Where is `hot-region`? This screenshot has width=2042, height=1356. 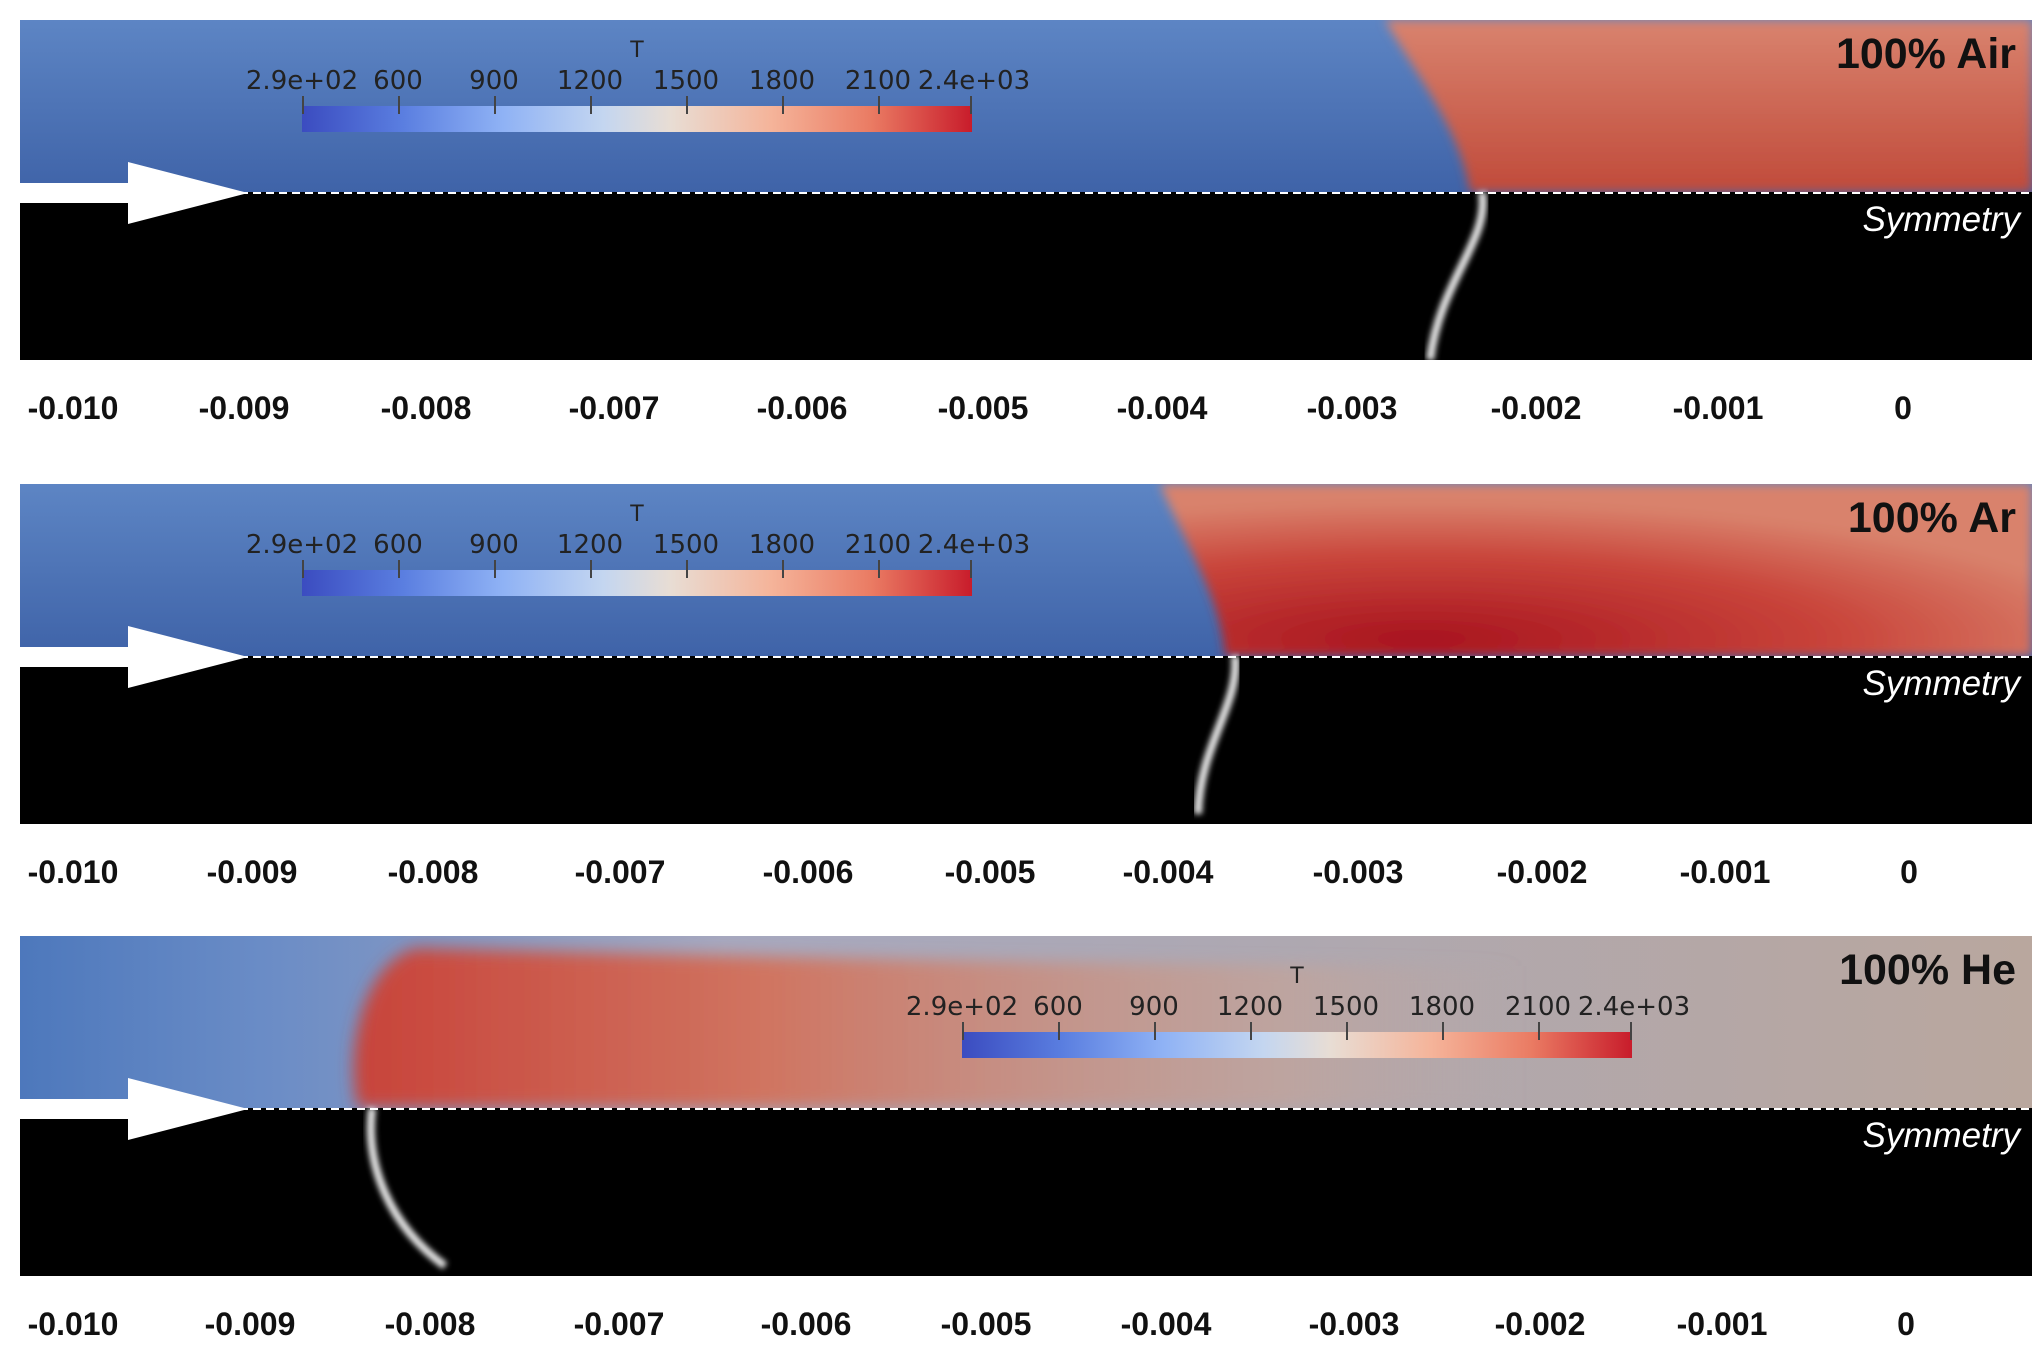
hot-region is located at coordinates (1708, 106).